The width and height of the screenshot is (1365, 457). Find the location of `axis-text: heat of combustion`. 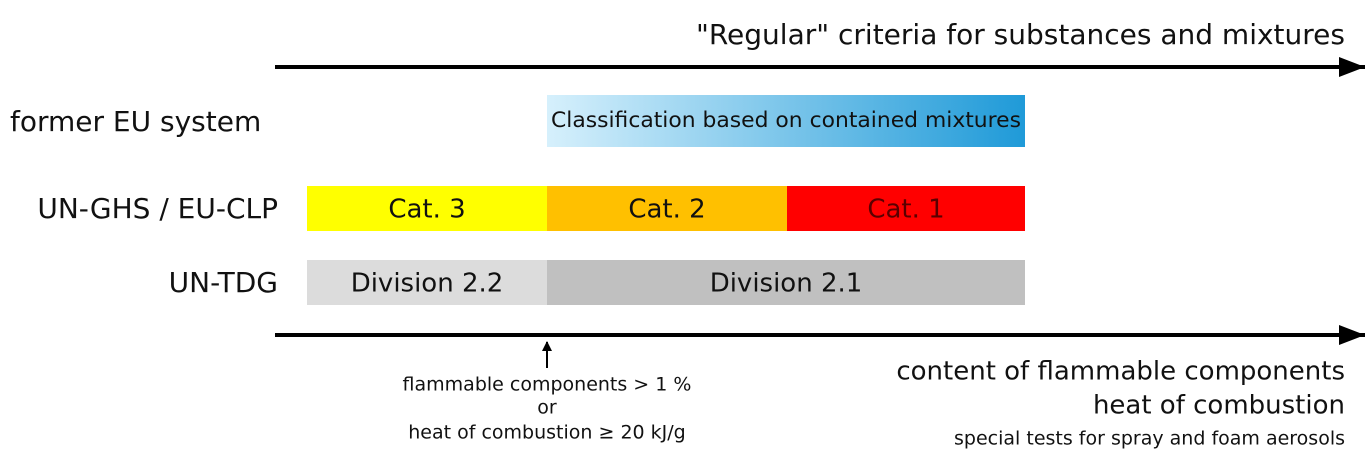

axis-text: heat of combustion is located at coordinates (1219, 406).